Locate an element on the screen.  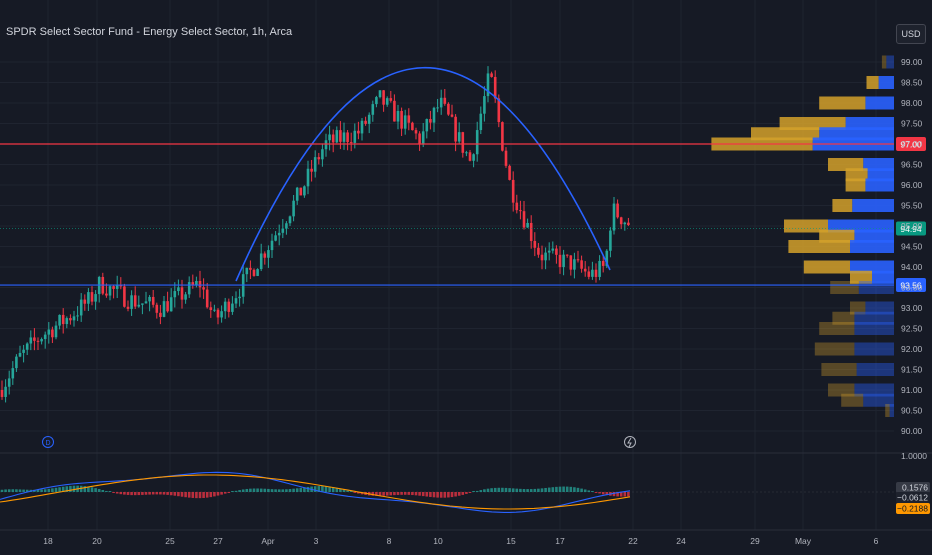
indicator-value-label: −0.0612 is located at coordinates (912, 498).